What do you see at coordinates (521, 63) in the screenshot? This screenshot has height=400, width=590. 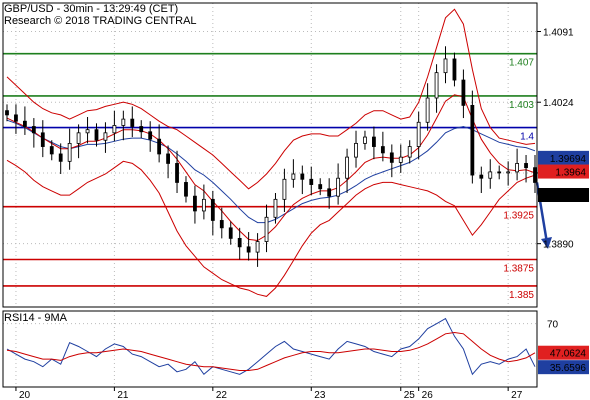 I see `level-label: 1.407` at bounding box center [521, 63].